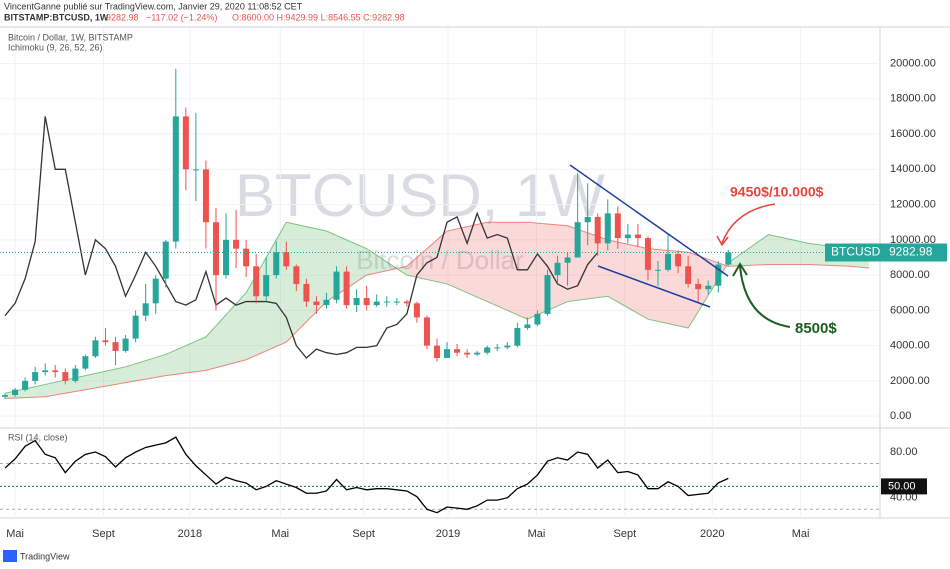 The height and width of the screenshot is (569, 950). I want to click on x-tick-label: 2020, so click(712, 534).